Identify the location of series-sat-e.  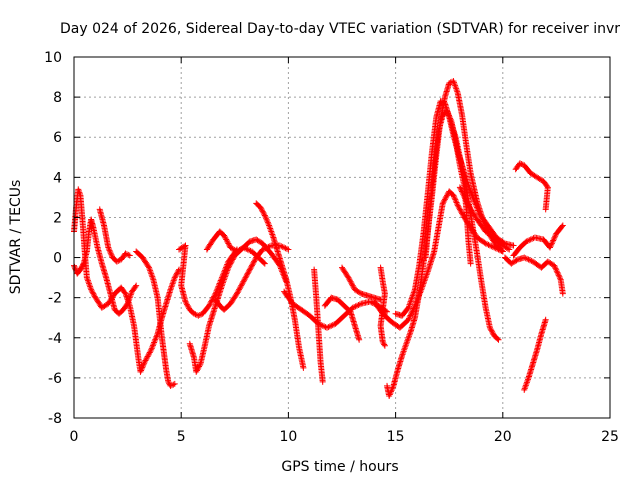
(208, 280).